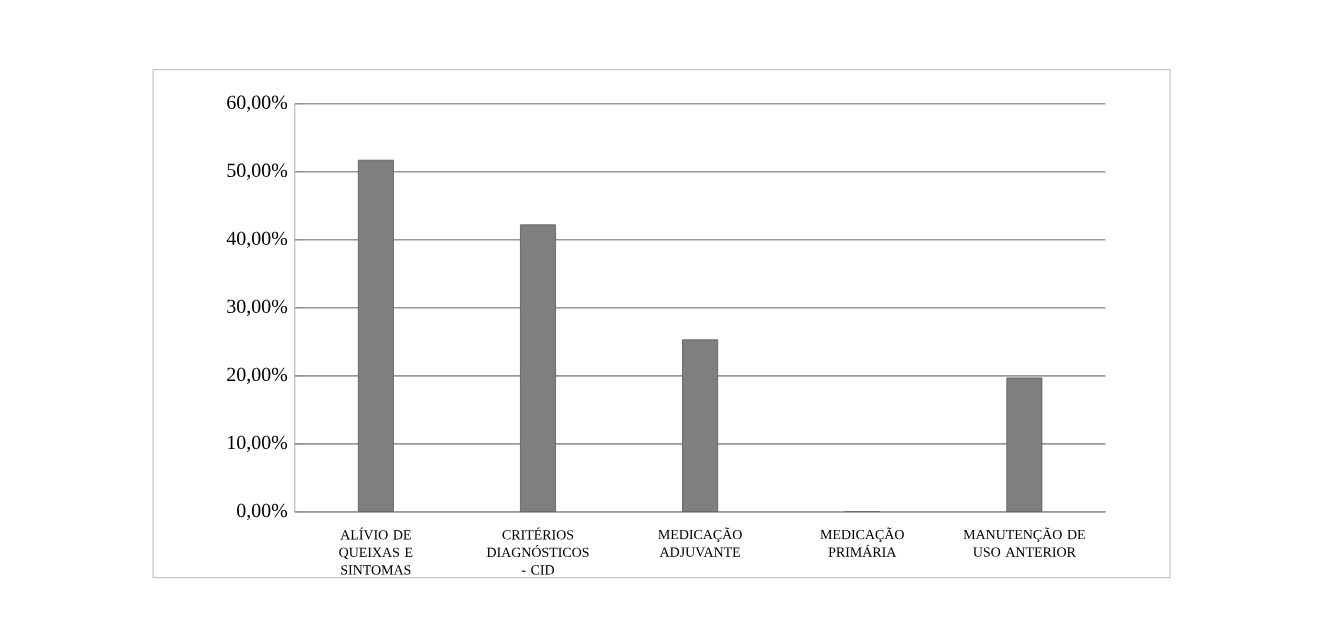 This screenshot has height=639, width=1322. I want to click on x-tick-label: MANUTENÇÃO DE USO ANTERIOR, so click(1024, 542).